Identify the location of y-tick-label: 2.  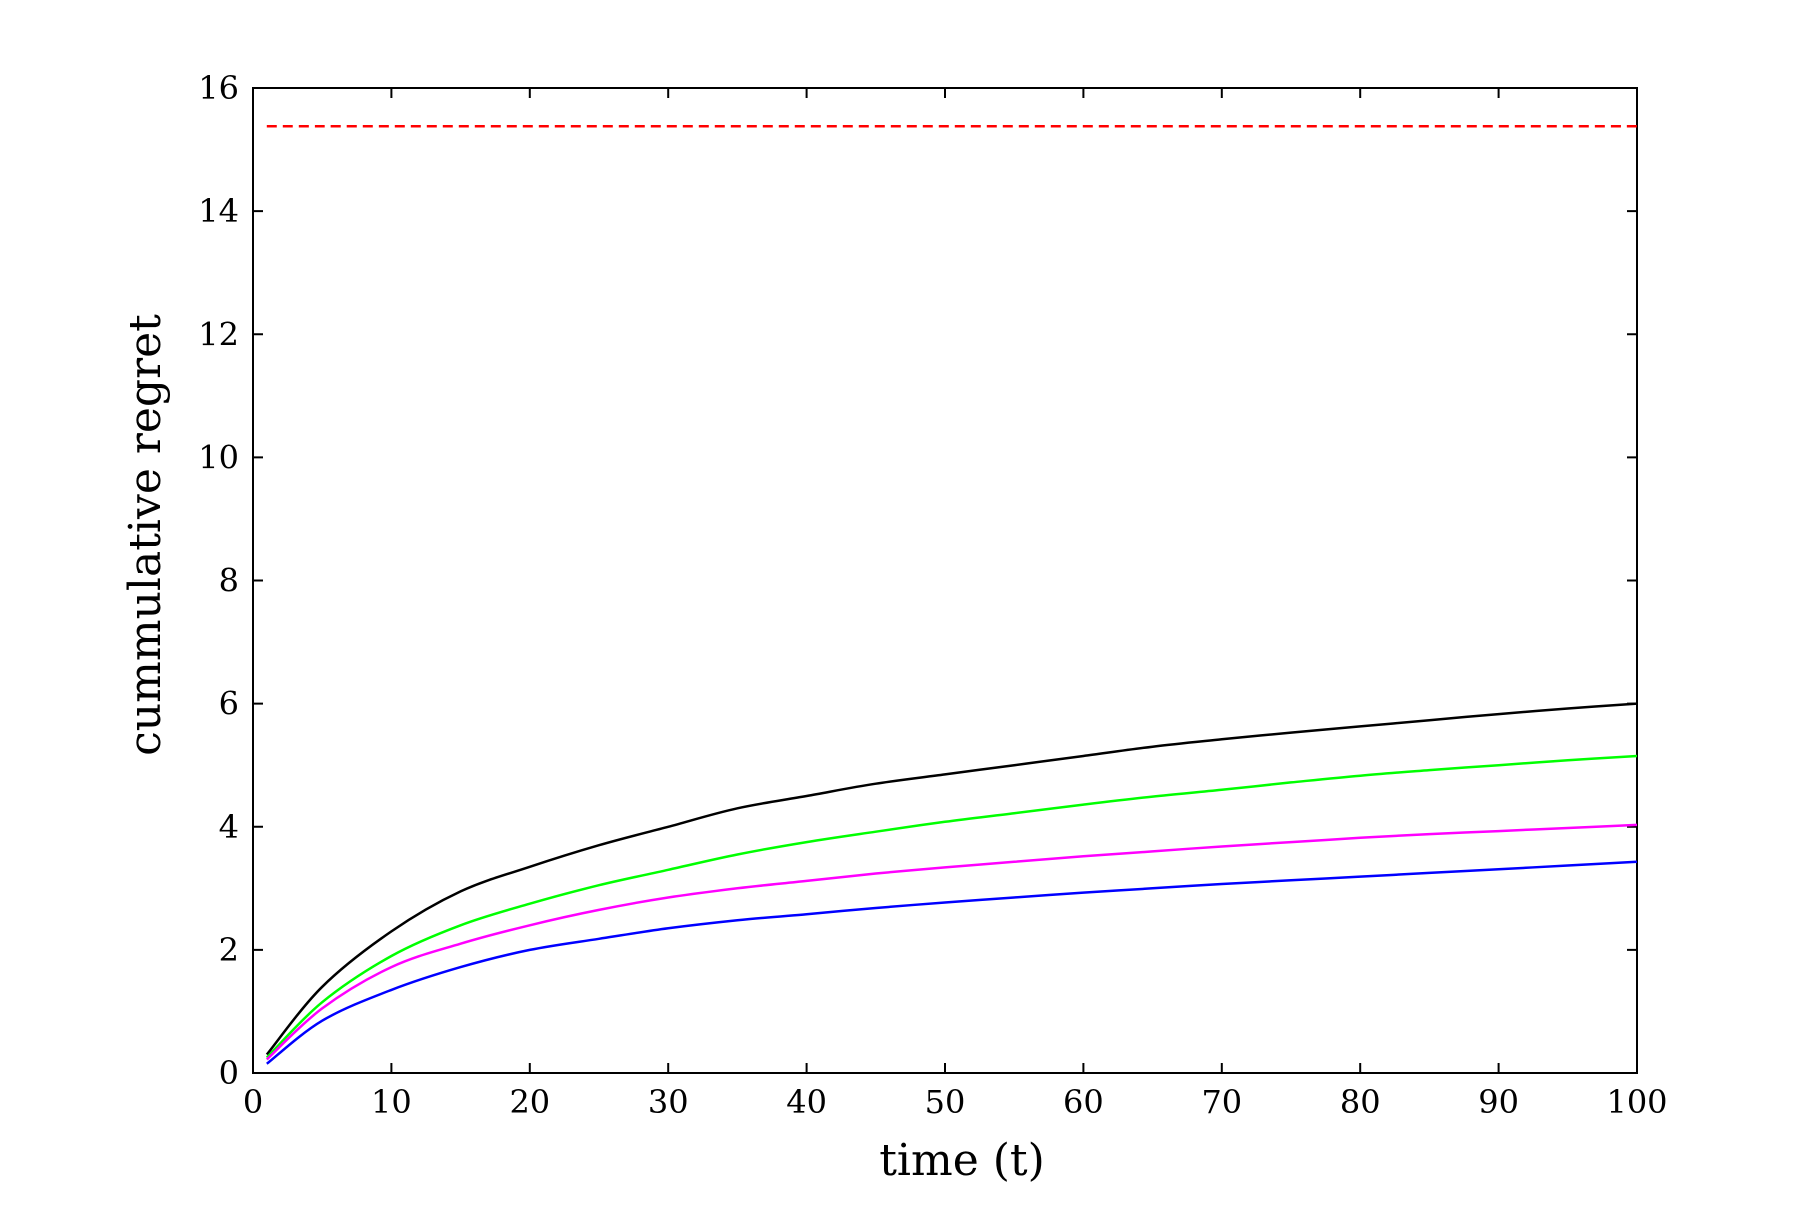
(229, 950).